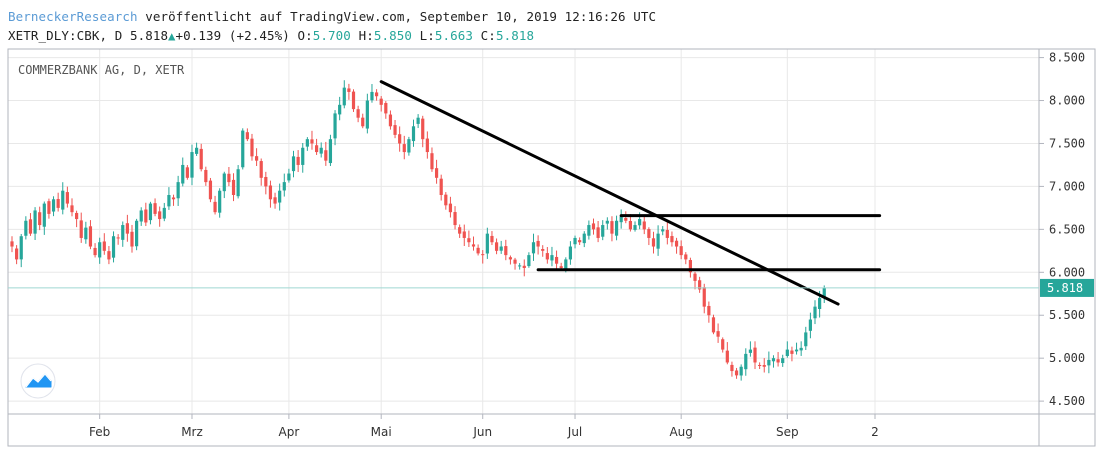 The image size is (1100, 454). What do you see at coordinates (172, 36) in the screenshot?
I see `up-arrow-icon: ▲` at bounding box center [172, 36].